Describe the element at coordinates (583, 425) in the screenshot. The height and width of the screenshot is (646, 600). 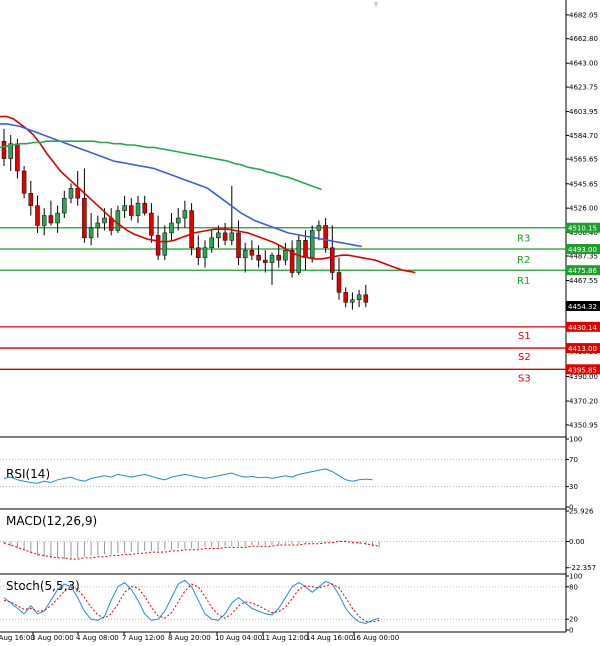
I see `price-tick-label: 4350.95` at that location.